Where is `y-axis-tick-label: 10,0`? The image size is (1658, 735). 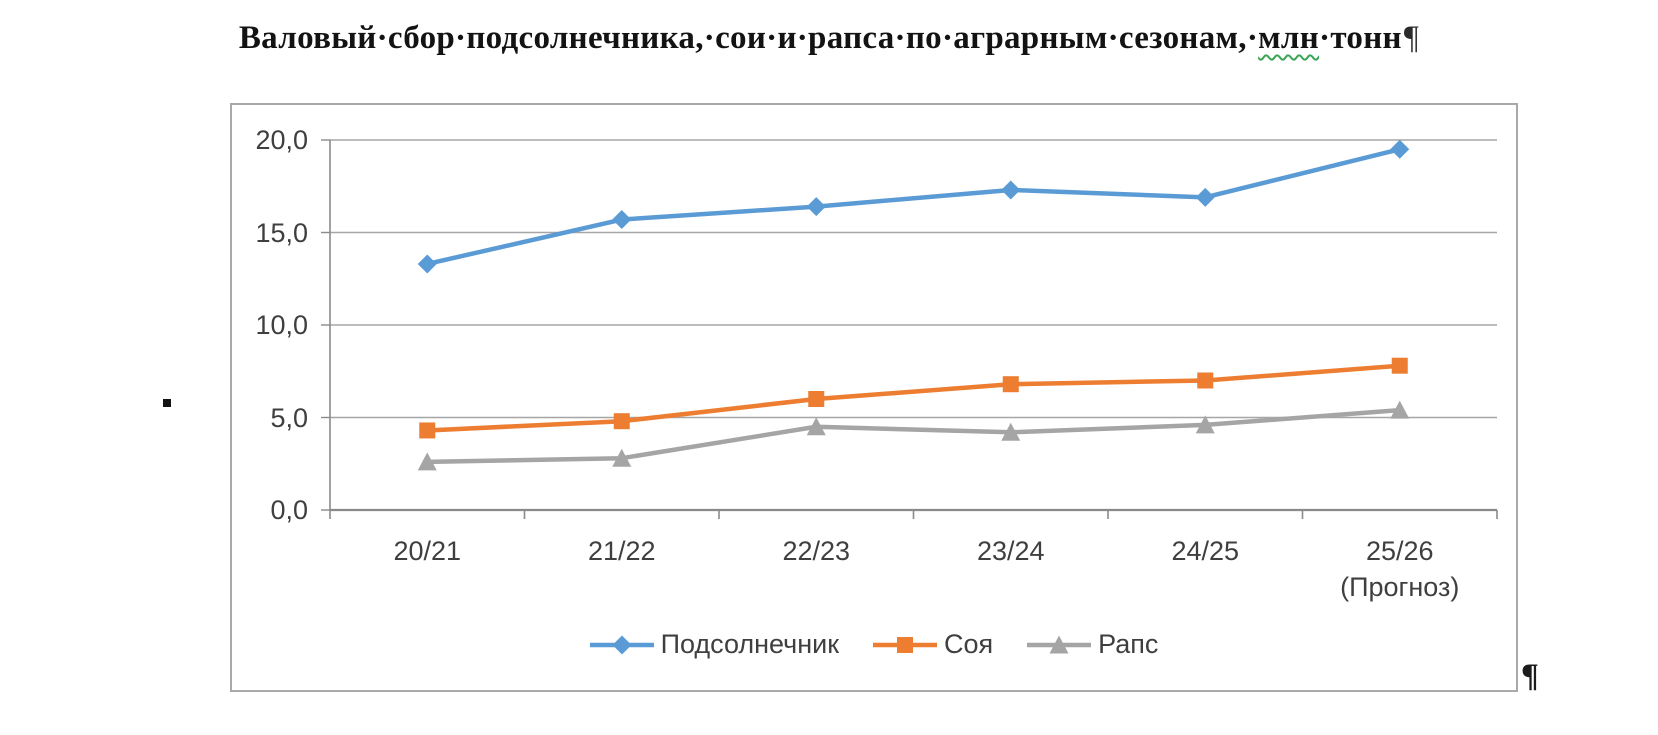
y-axis-tick-label: 10,0 is located at coordinates (281, 325).